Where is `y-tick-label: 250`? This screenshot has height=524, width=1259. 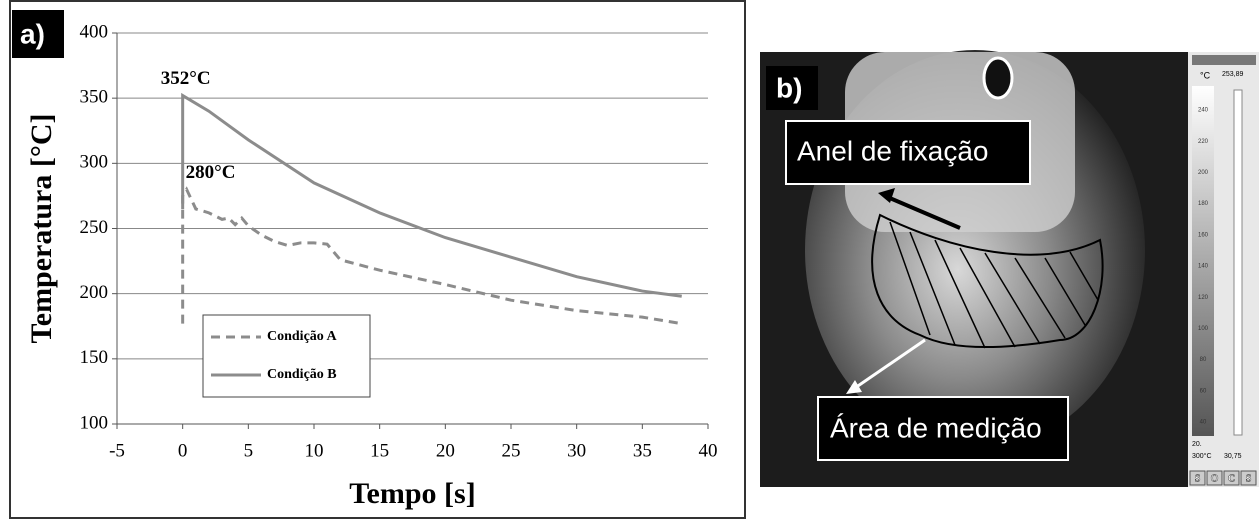 y-tick-label: 250 is located at coordinates (94, 227).